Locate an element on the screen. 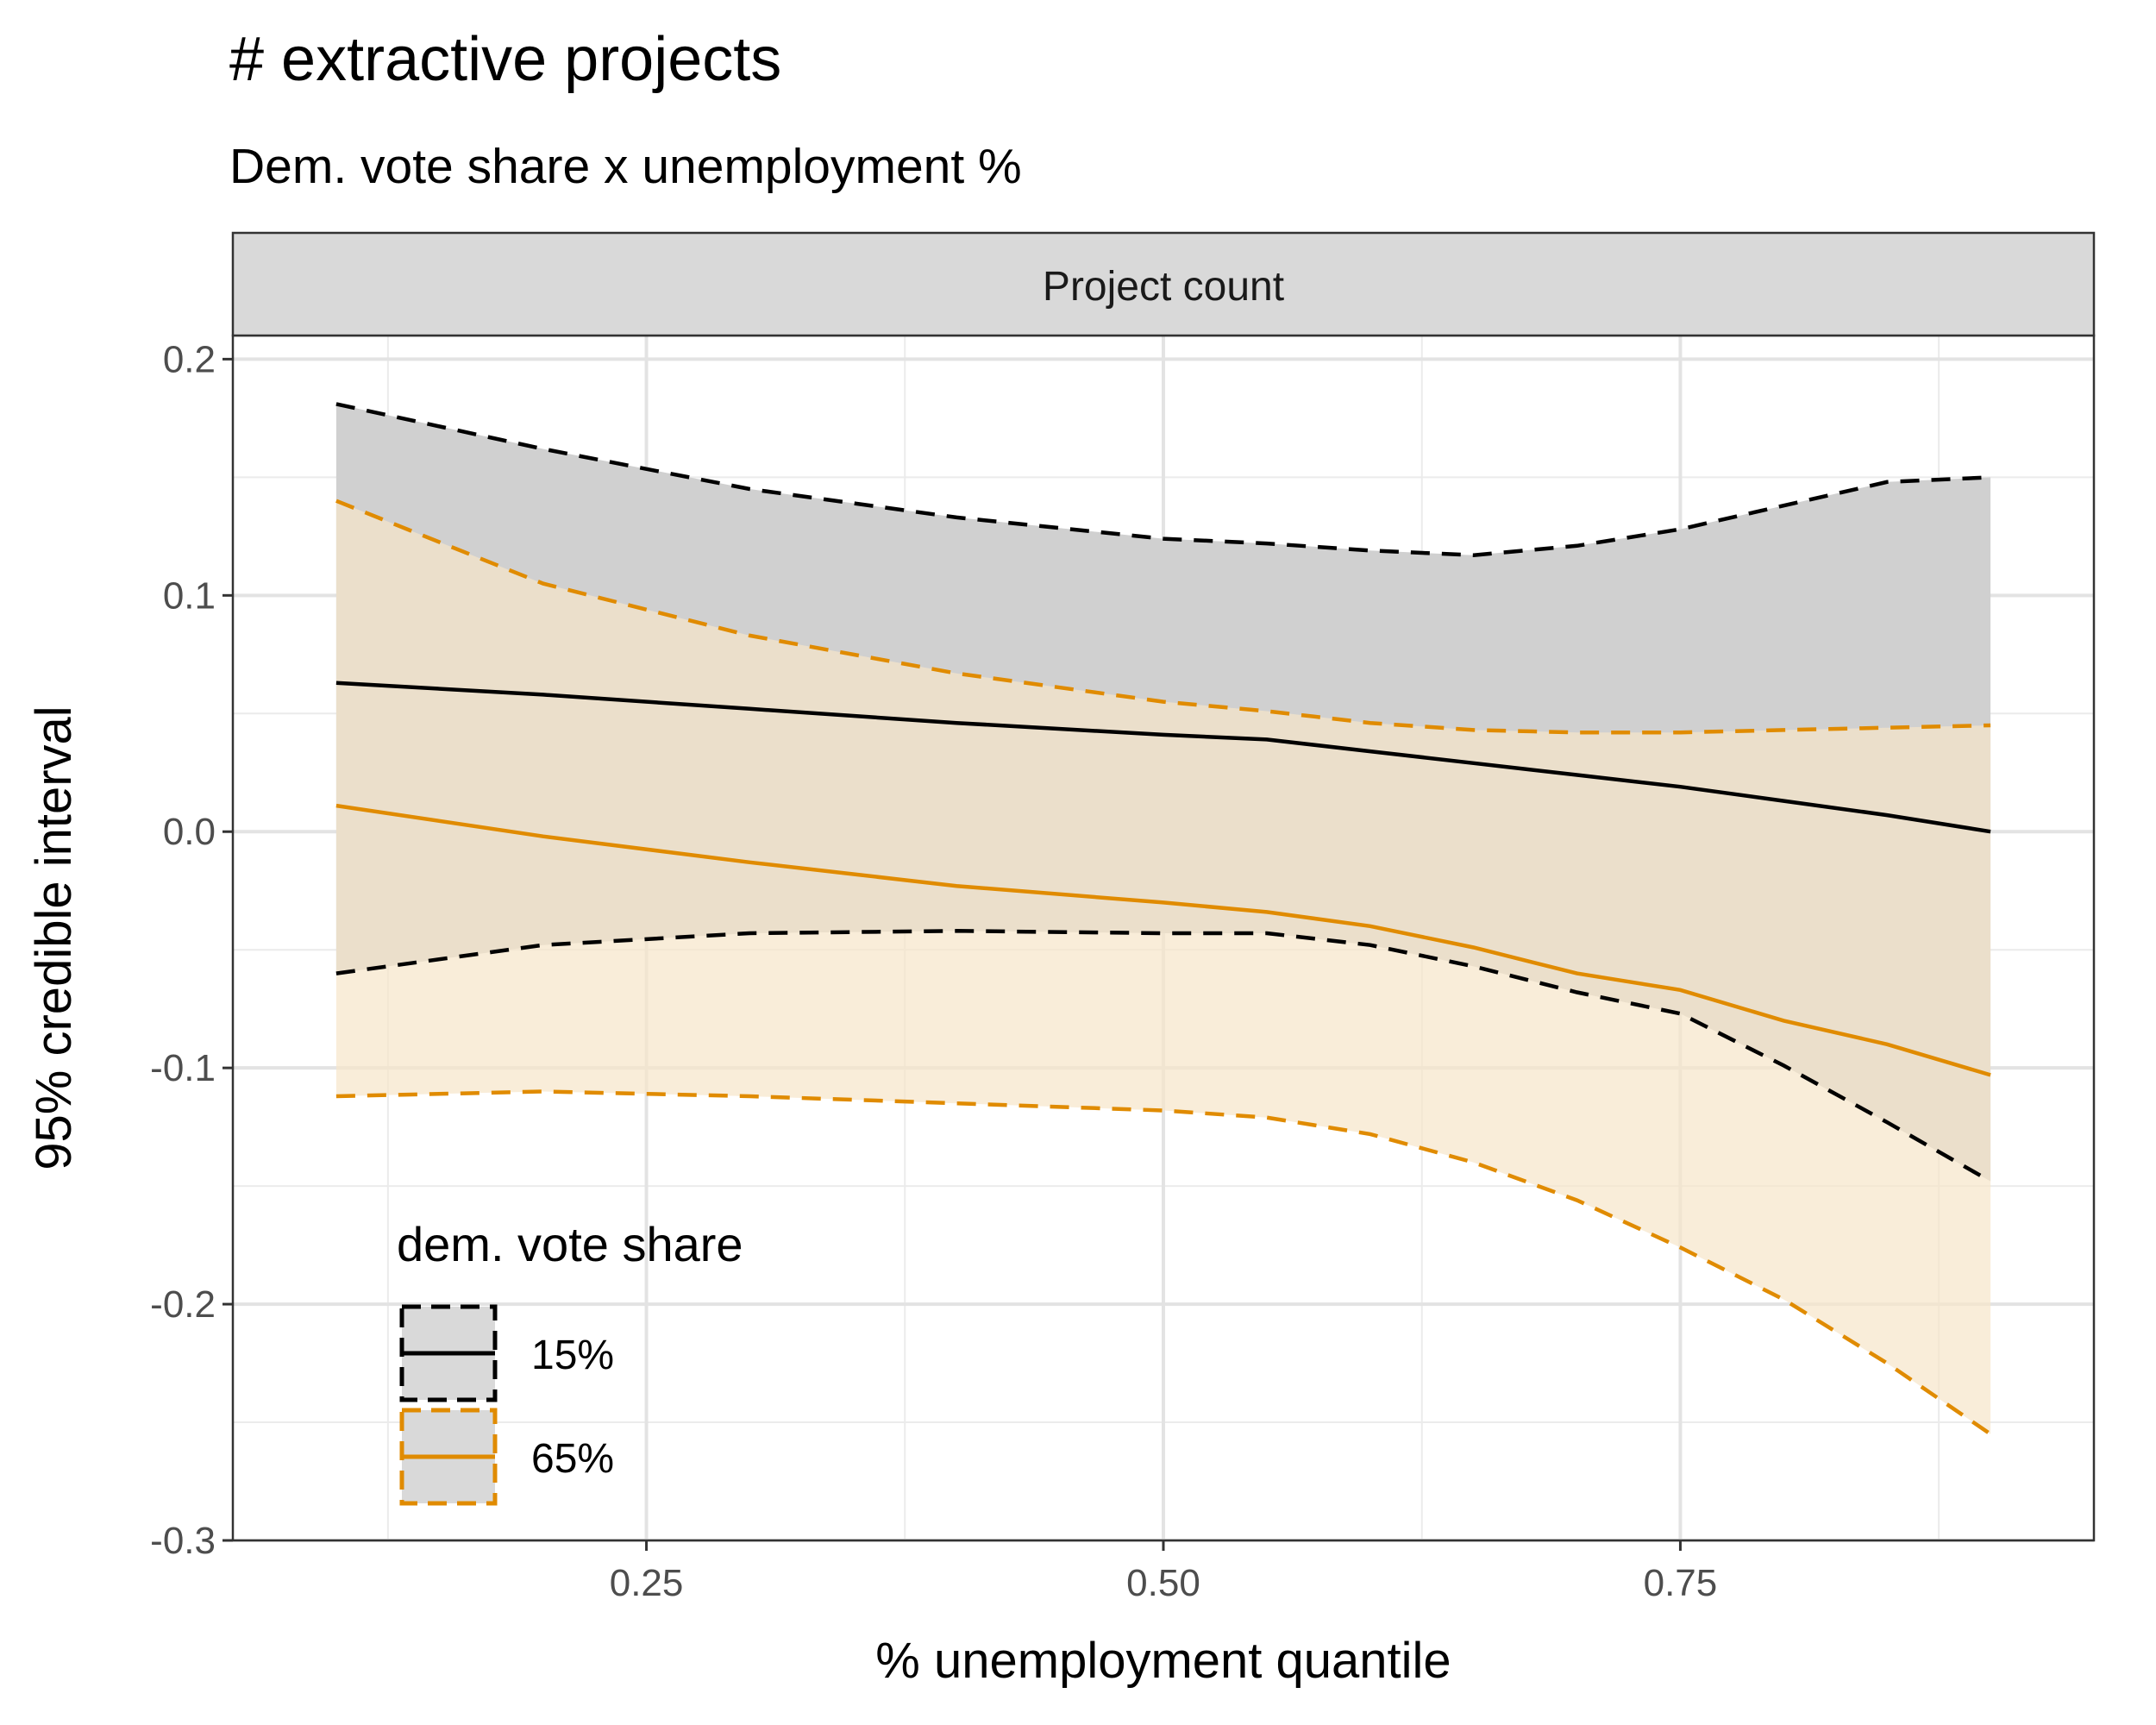 Image resolution: width=2156 pixels, height=1725 pixels. chart-title: # extractive projects is located at coordinates (505, 60).